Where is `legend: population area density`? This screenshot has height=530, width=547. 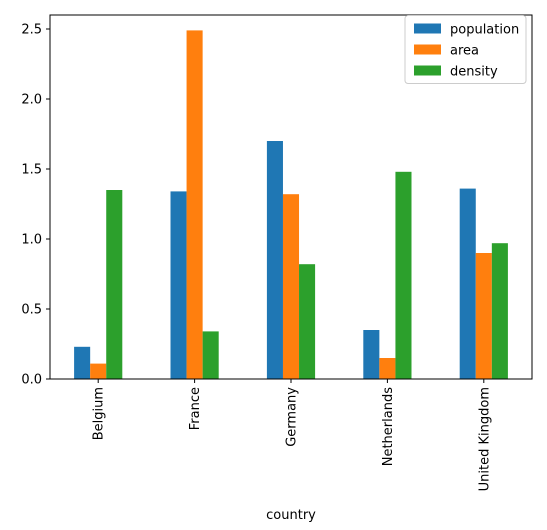 legend: population area density is located at coordinates (465, 49).